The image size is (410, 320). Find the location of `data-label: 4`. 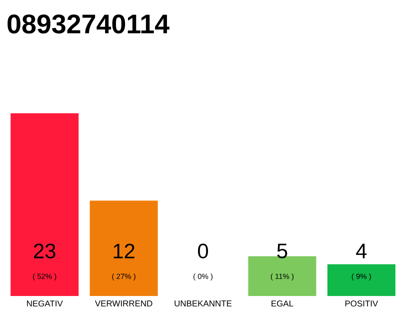

data-label: 4 is located at coordinates (361, 251).